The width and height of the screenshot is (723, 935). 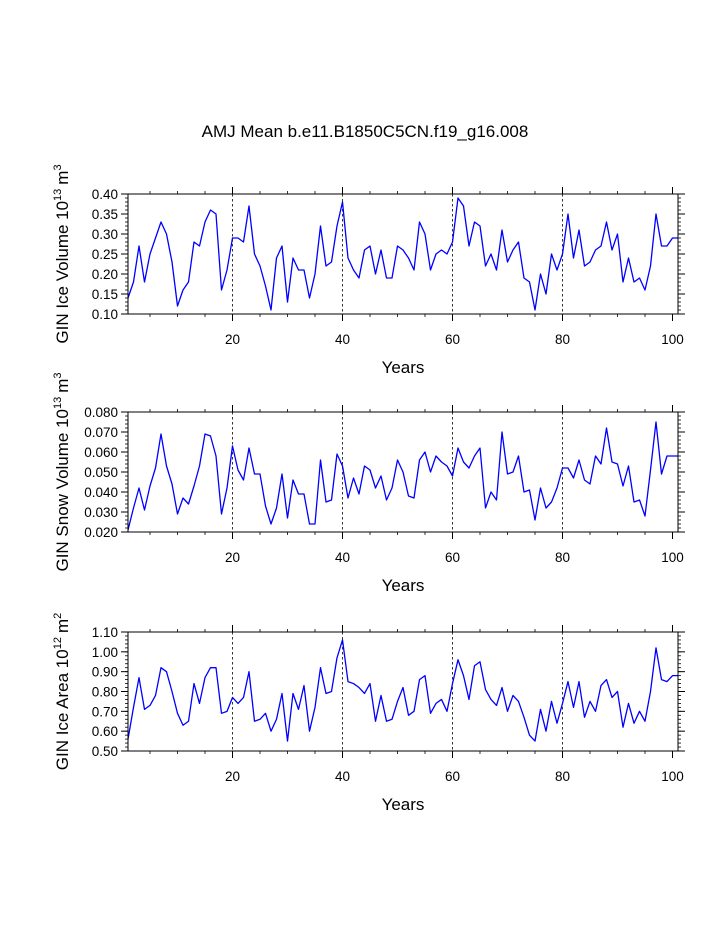 I want to click on y-tick-label: 1.00, so click(x=105, y=652).